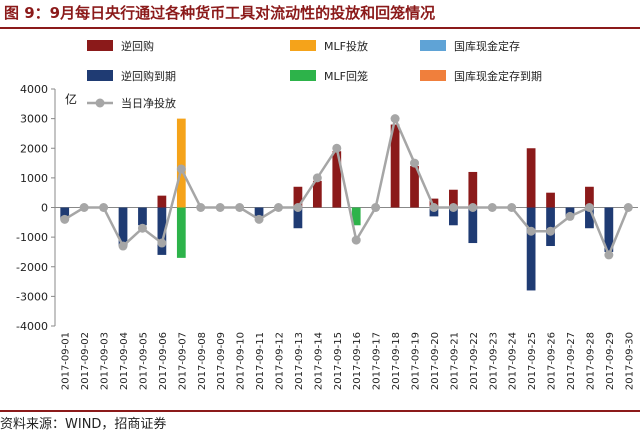 Image resolution: width=640 pixels, height=432 pixels. I want to click on x-tick-label: 2017-09-11, so click(260, 361).